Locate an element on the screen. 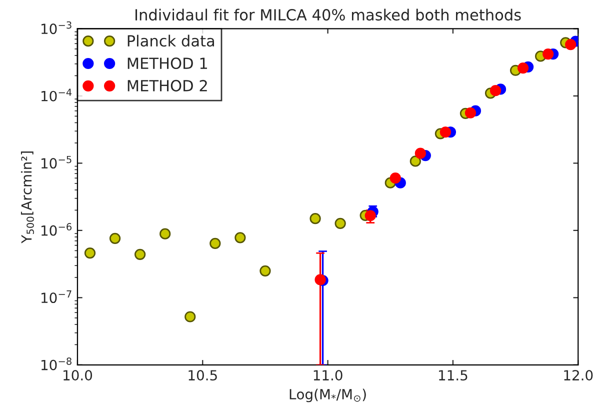 This screenshot has height=410, width=596. x-tick-label: 10.0 is located at coordinates (78, 375).